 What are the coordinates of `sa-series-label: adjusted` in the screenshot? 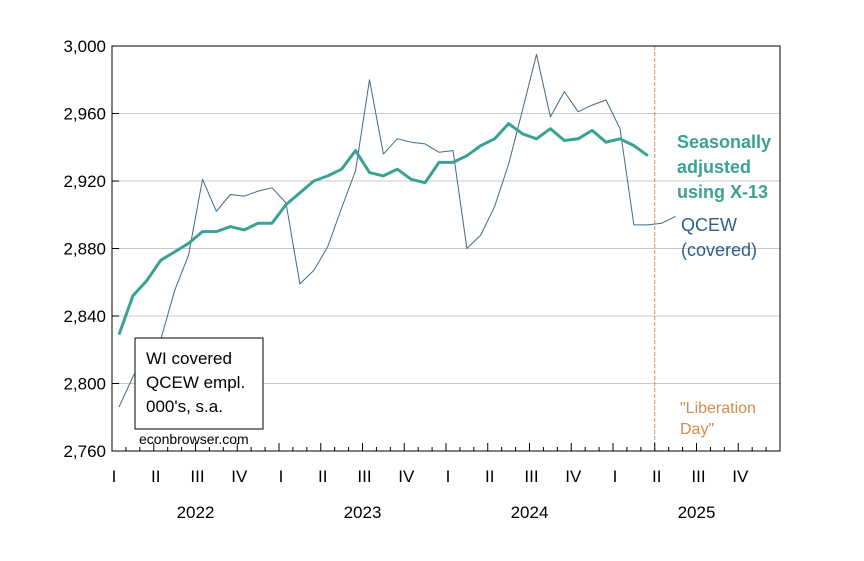 It's located at (714, 167).